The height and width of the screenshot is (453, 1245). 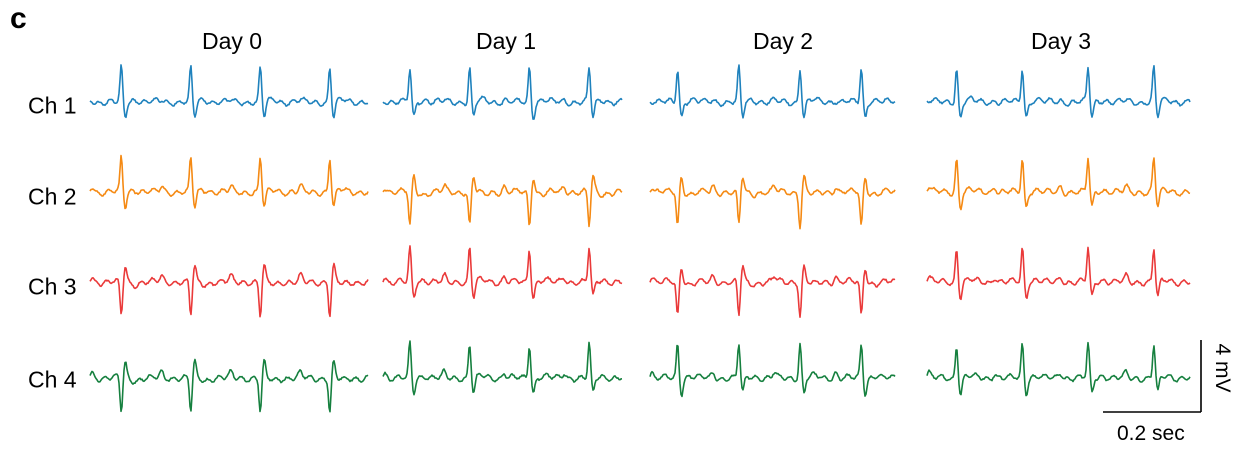 I want to click on panel-letter: c, so click(x=18, y=18).